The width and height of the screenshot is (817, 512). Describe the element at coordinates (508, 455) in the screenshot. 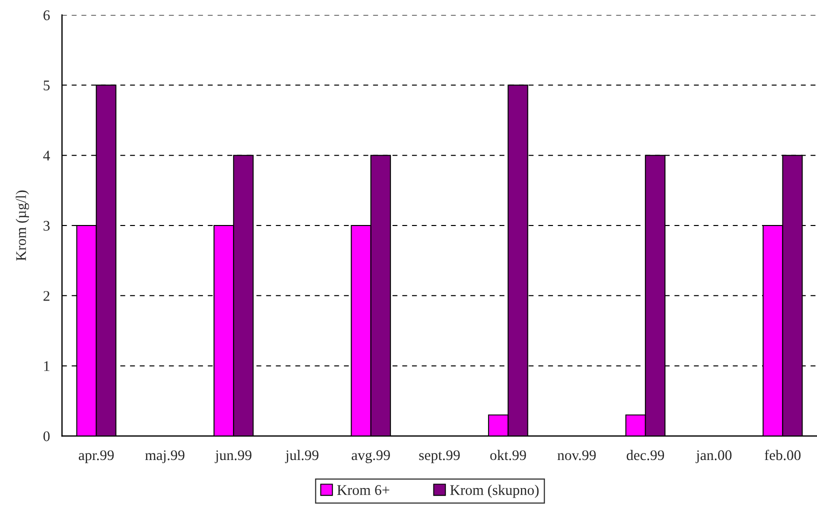

I see `x-tick-label: okt.99` at that location.